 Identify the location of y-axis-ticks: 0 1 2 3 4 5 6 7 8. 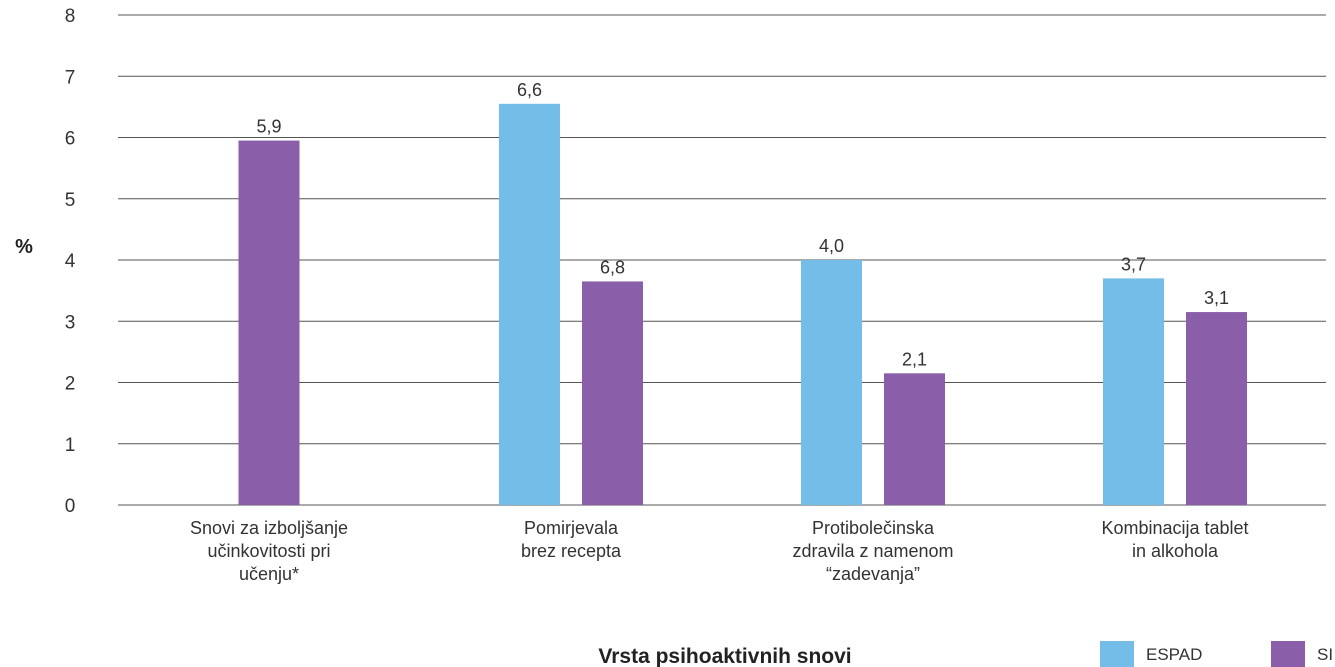
(70, 261).